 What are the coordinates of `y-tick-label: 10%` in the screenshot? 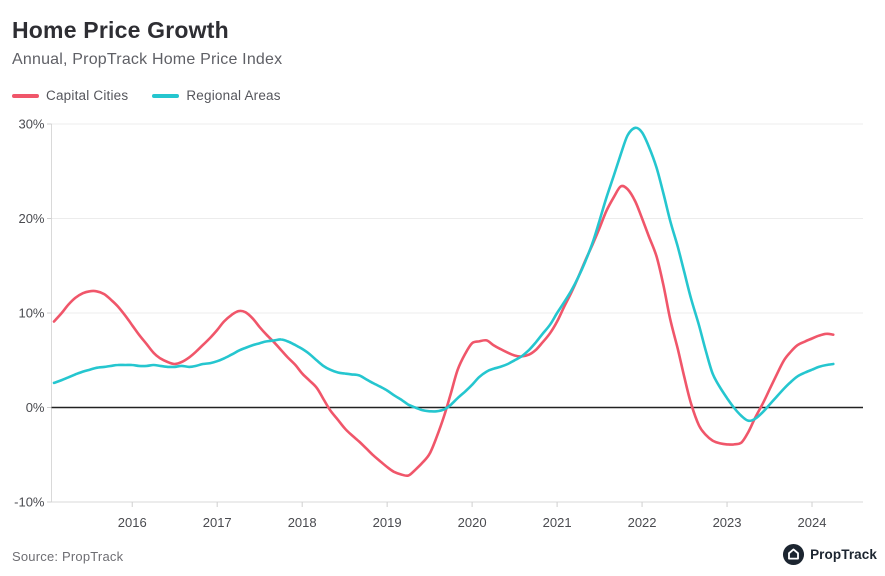 It's located at (31, 313).